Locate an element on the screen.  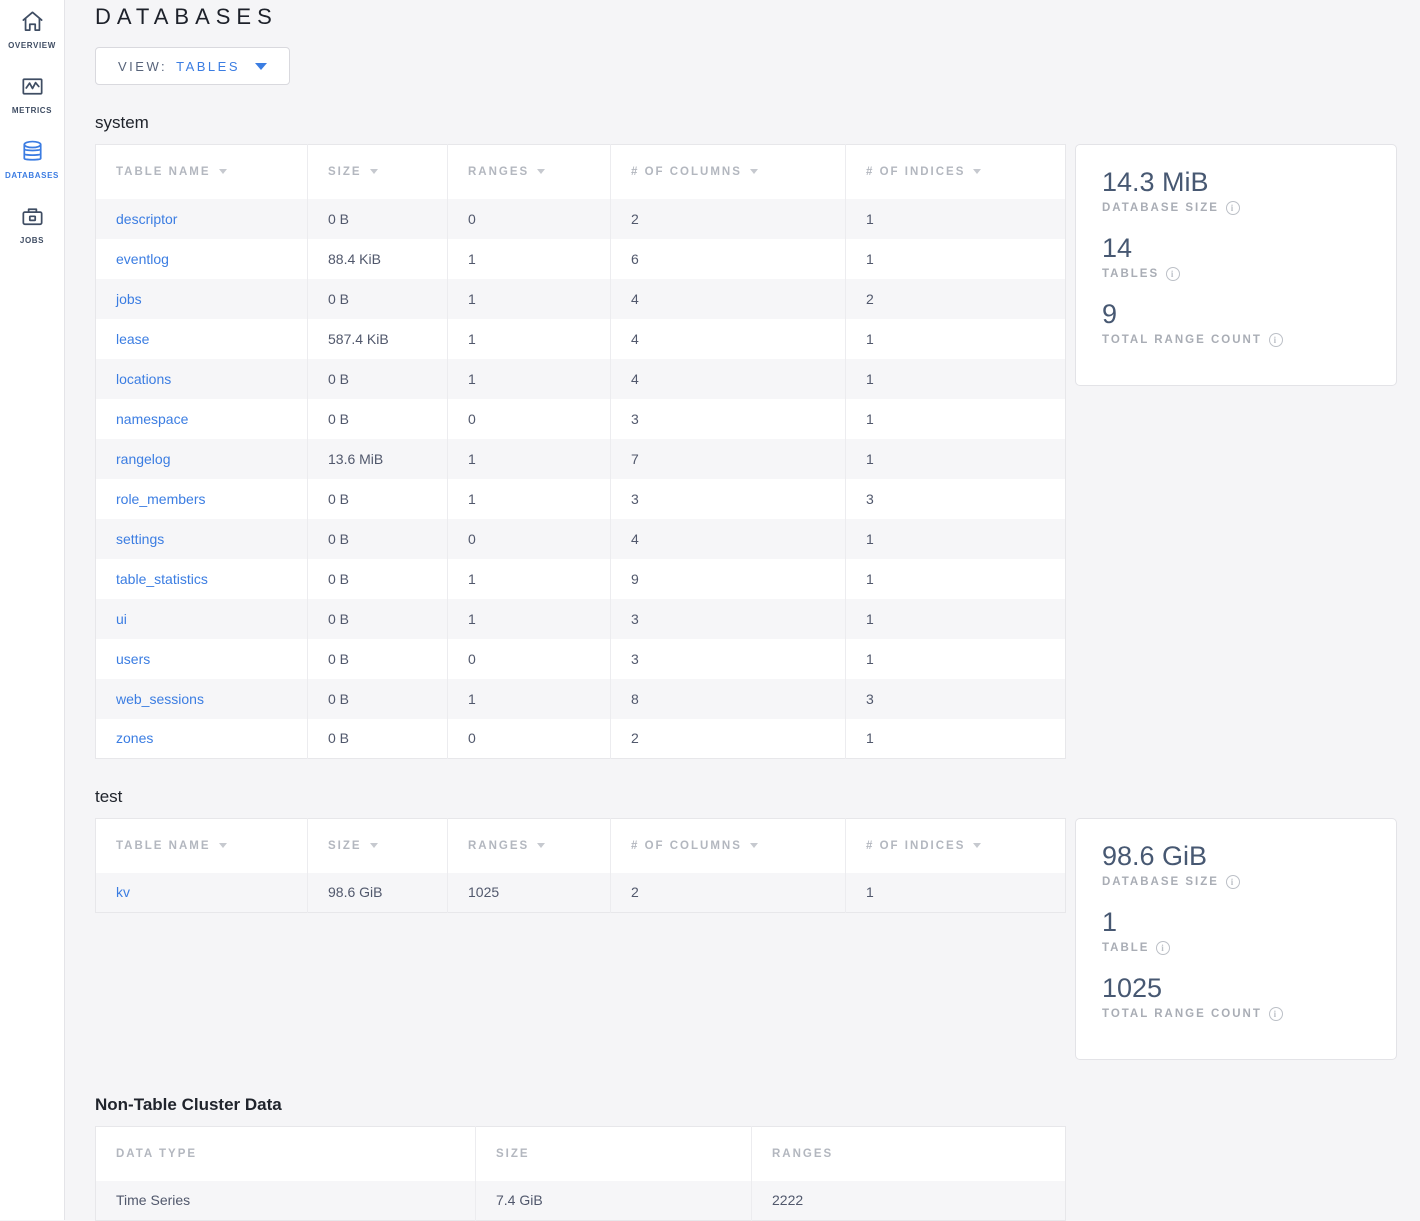
sidebar-item-overview: OVERVIEW is located at coordinates (32, 29).